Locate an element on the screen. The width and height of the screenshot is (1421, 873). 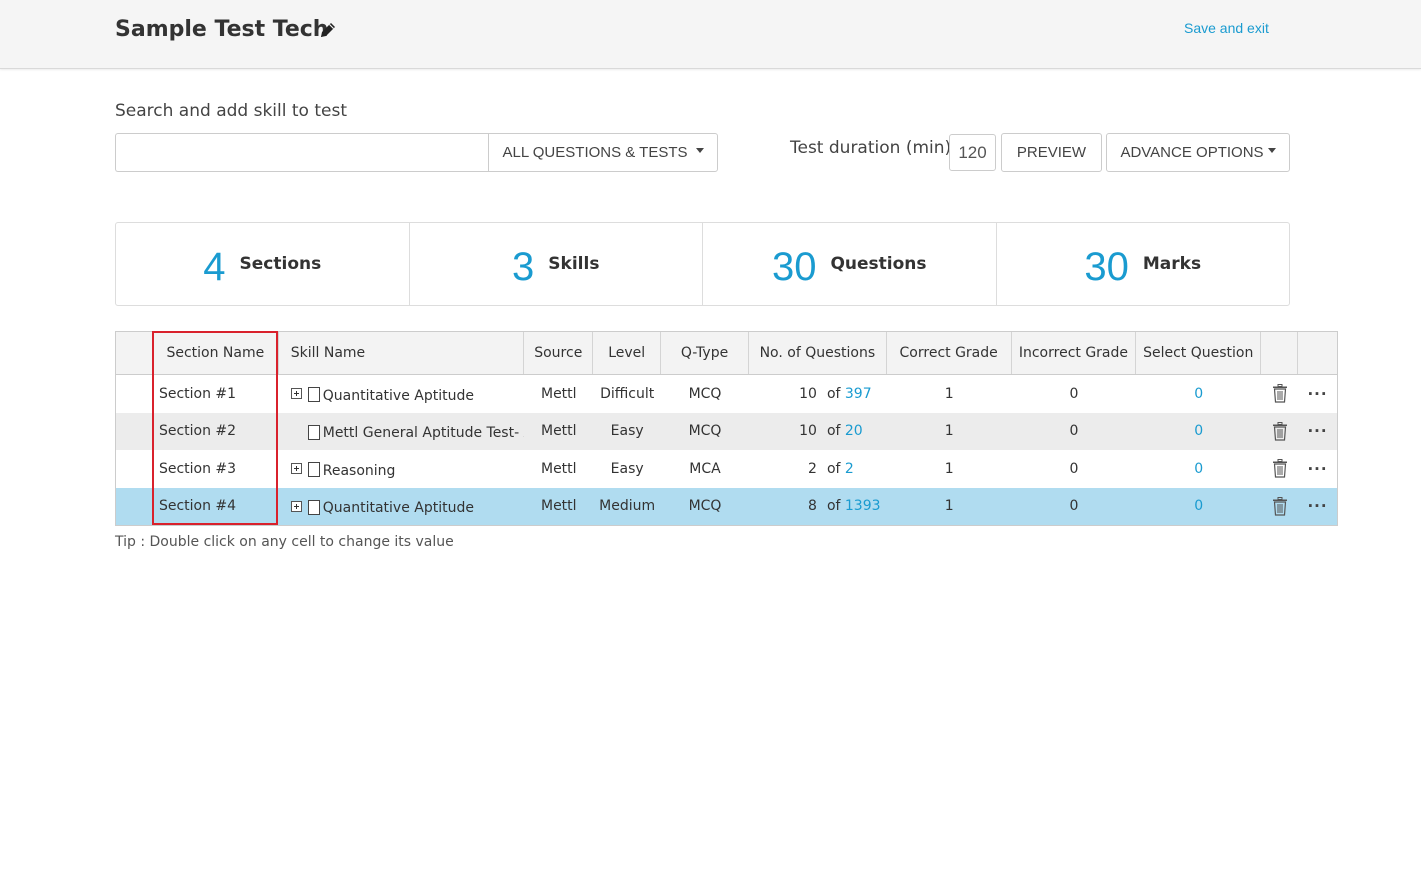
stat-value: 4 is located at coordinates (214, 266).